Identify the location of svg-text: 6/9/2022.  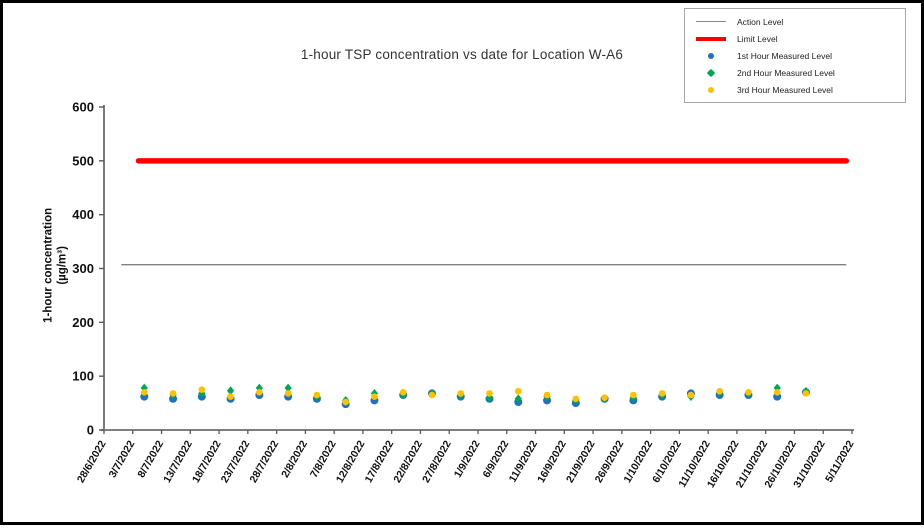
(496, 459).